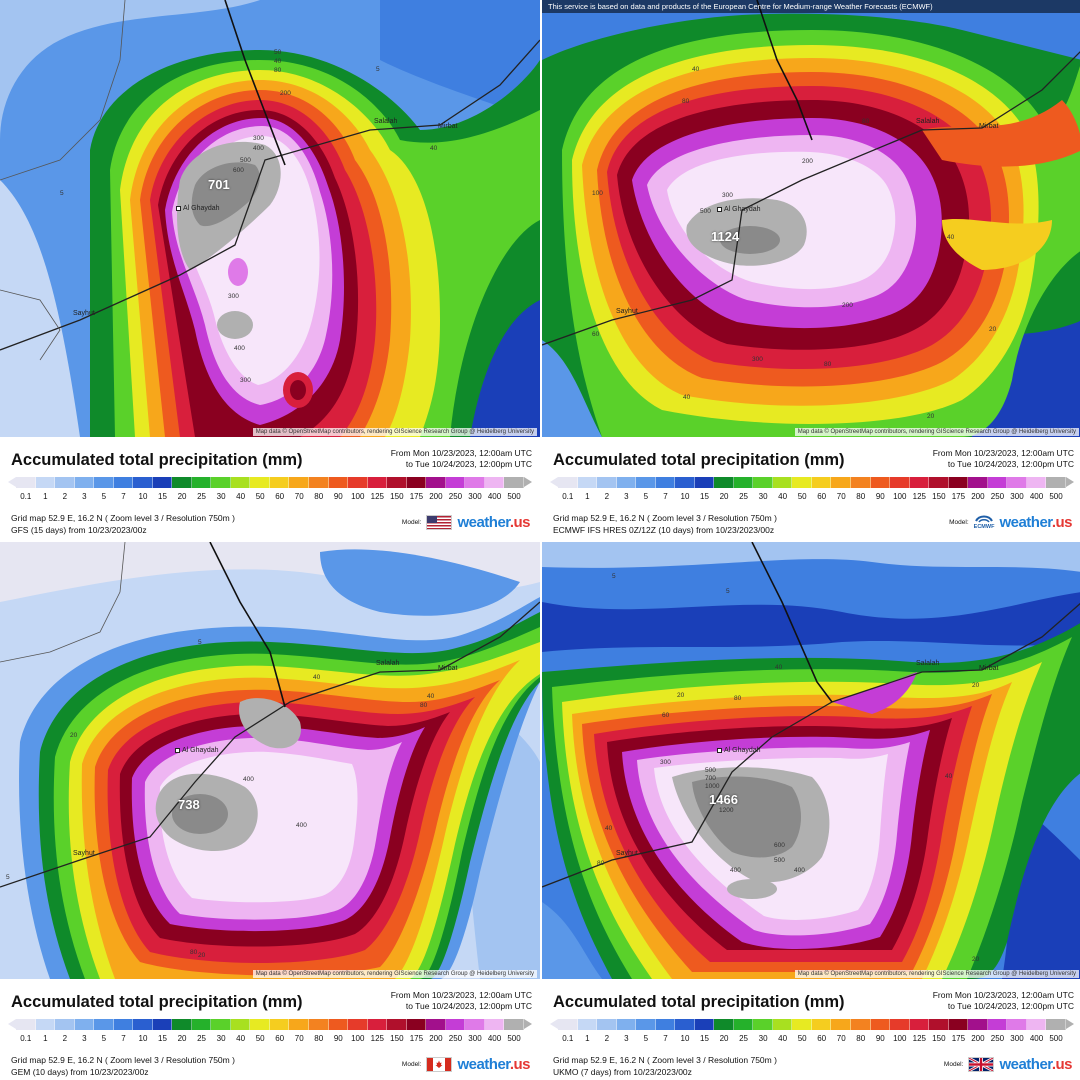 The height and width of the screenshot is (1080, 1080). What do you see at coordinates (26, 1038) in the screenshot?
I see `scale-tick-label: 0.1` at bounding box center [26, 1038].